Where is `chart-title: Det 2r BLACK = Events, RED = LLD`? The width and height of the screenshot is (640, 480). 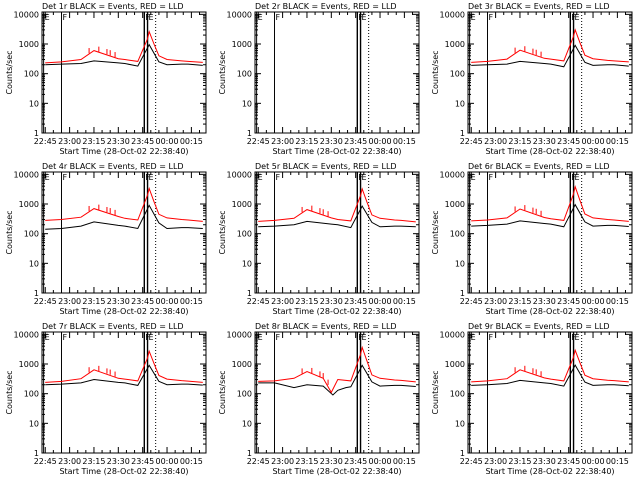 chart-title: Det 2r BLACK = Events, RED = LLD is located at coordinates (326, 6).